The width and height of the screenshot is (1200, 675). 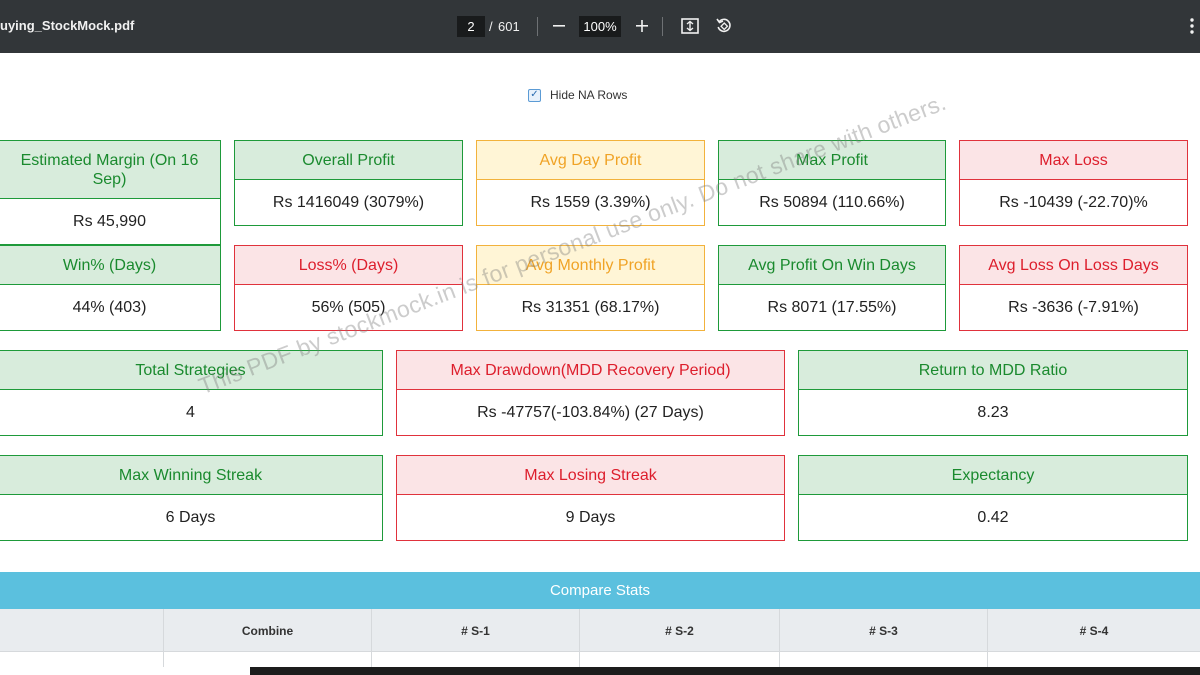 What do you see at coordinates (679, 630) in the screenshot?
I see `column-header-s2: # S-2` at bounding box center [679, 630].